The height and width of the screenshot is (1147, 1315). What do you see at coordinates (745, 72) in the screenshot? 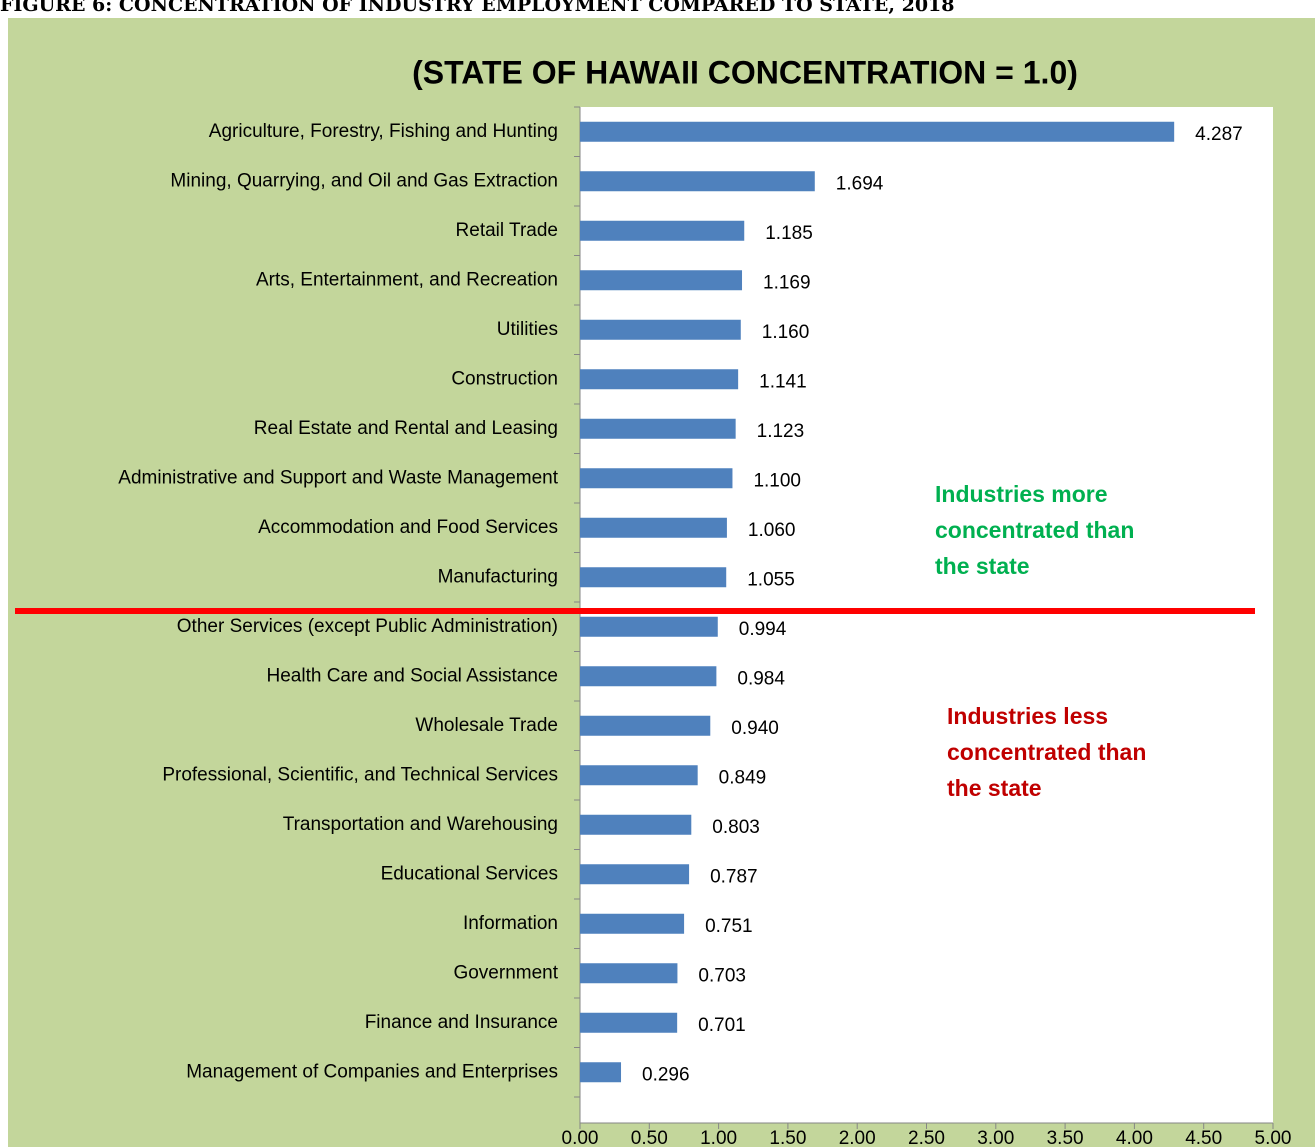
I see `chart-subtitle: (STATE OF HAWAII CONCENTRATION = 1.0)` at bounding box center [745, 72].